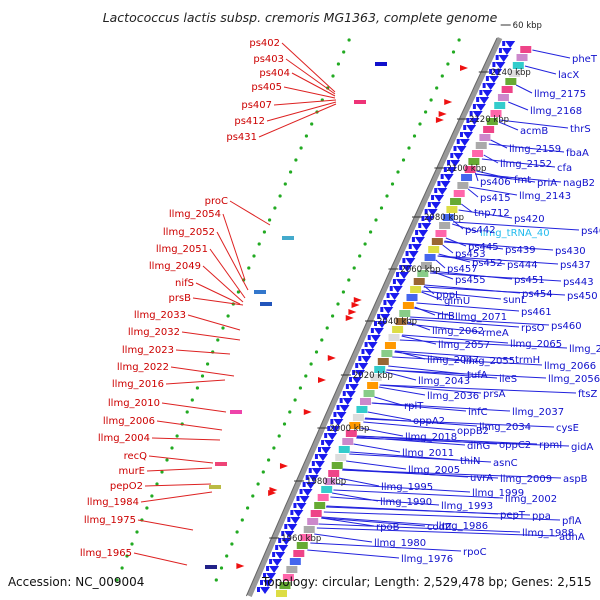 This screenshot has width=600, height=600. Describe the element at coordinates (470, 461) in the screenshot. I see `reverse-gene-label: thiN` at that location.